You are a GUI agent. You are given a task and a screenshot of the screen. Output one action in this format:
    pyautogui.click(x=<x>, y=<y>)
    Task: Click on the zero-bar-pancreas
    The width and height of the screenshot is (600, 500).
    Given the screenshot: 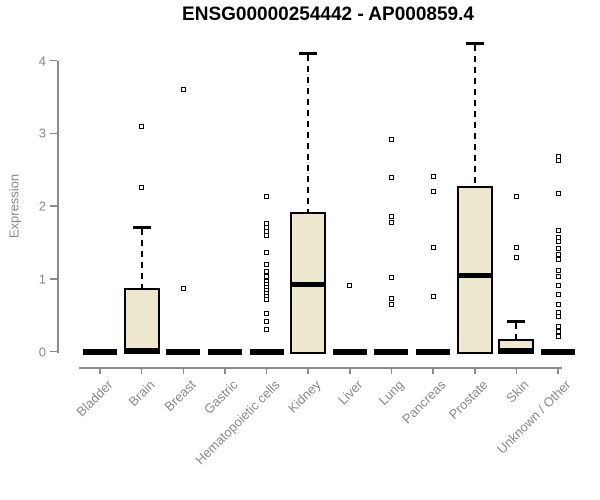 What is the action you would take?
    pyautogui.click(x=433, y=351)
    